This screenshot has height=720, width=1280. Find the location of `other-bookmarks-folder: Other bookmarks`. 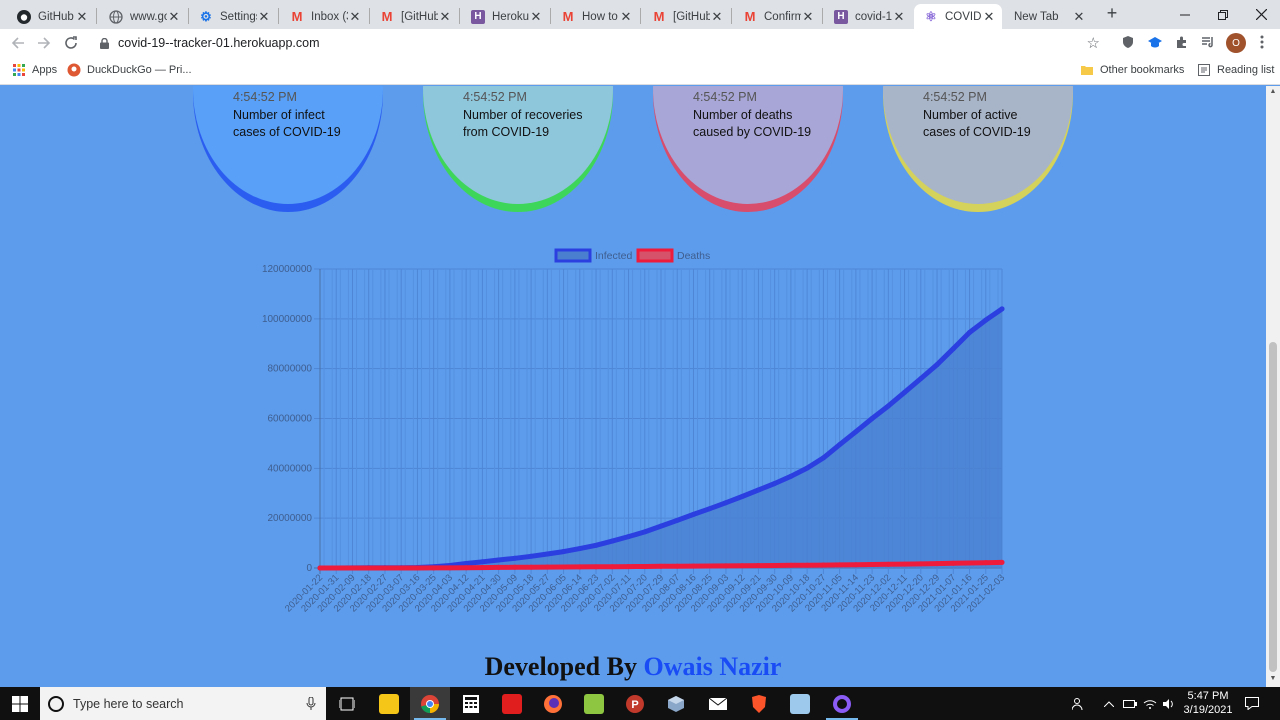

other-bookmarks-folder: Other bookmarks is located at coordinates (1132, 70).